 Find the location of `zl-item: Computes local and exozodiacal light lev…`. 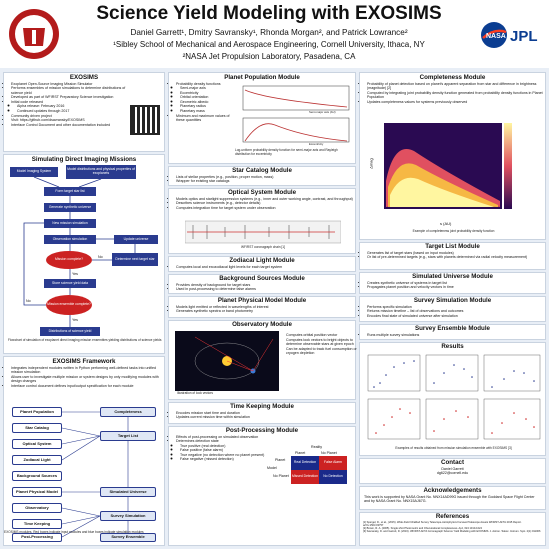

zl-item: Computes local and exozodiacal light lev… is located at coordinates (265, 267).